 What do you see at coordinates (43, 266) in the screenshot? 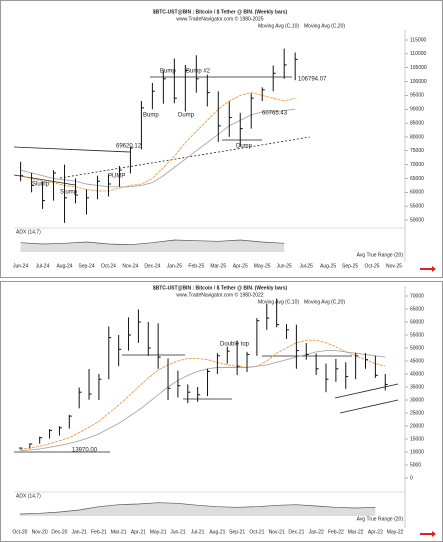
I see `x-tick-label: Jul-24` at bounding box center [43, 266].